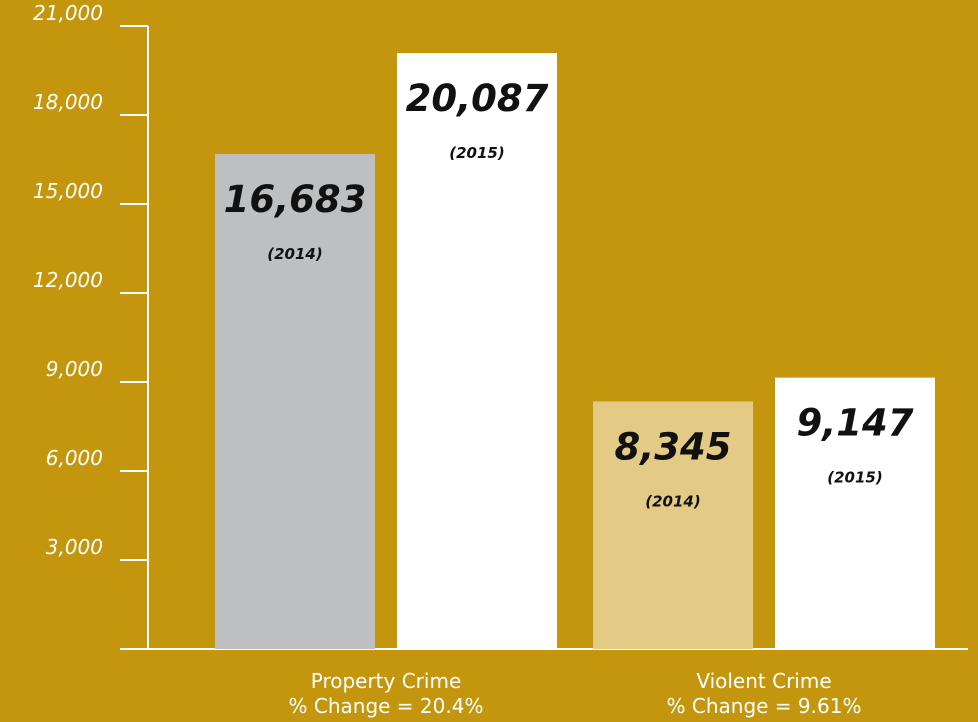  I want to click on category-change-label: % Change = 20.4%, so click(386, 706).